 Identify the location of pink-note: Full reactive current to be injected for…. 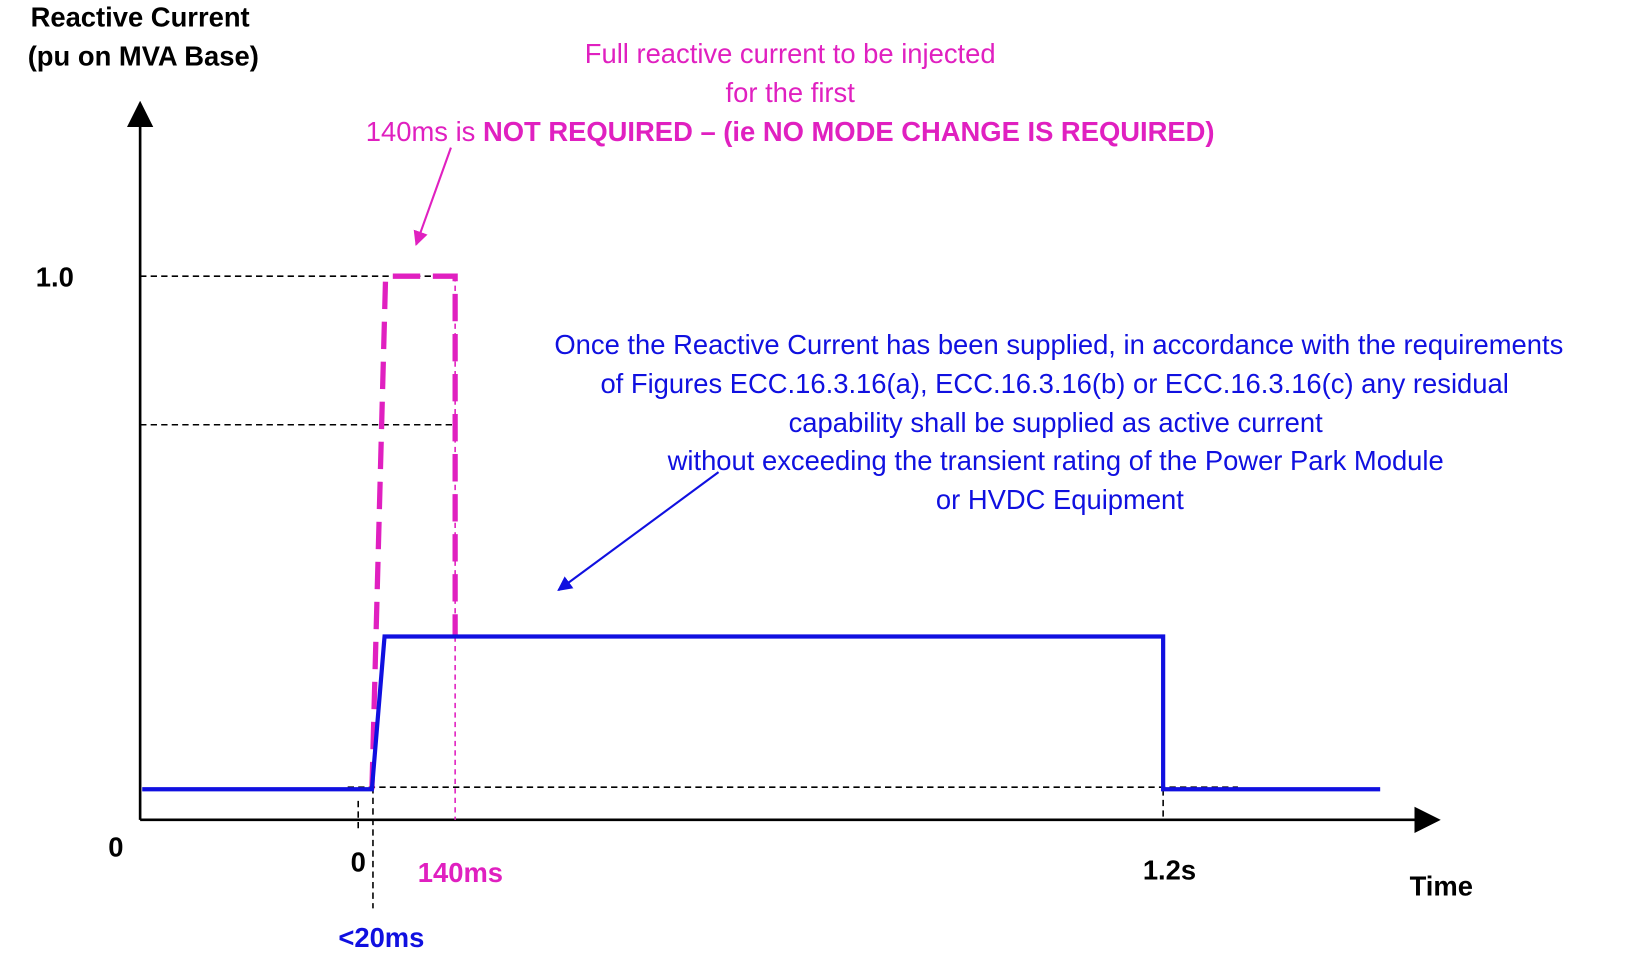
(790, 92).